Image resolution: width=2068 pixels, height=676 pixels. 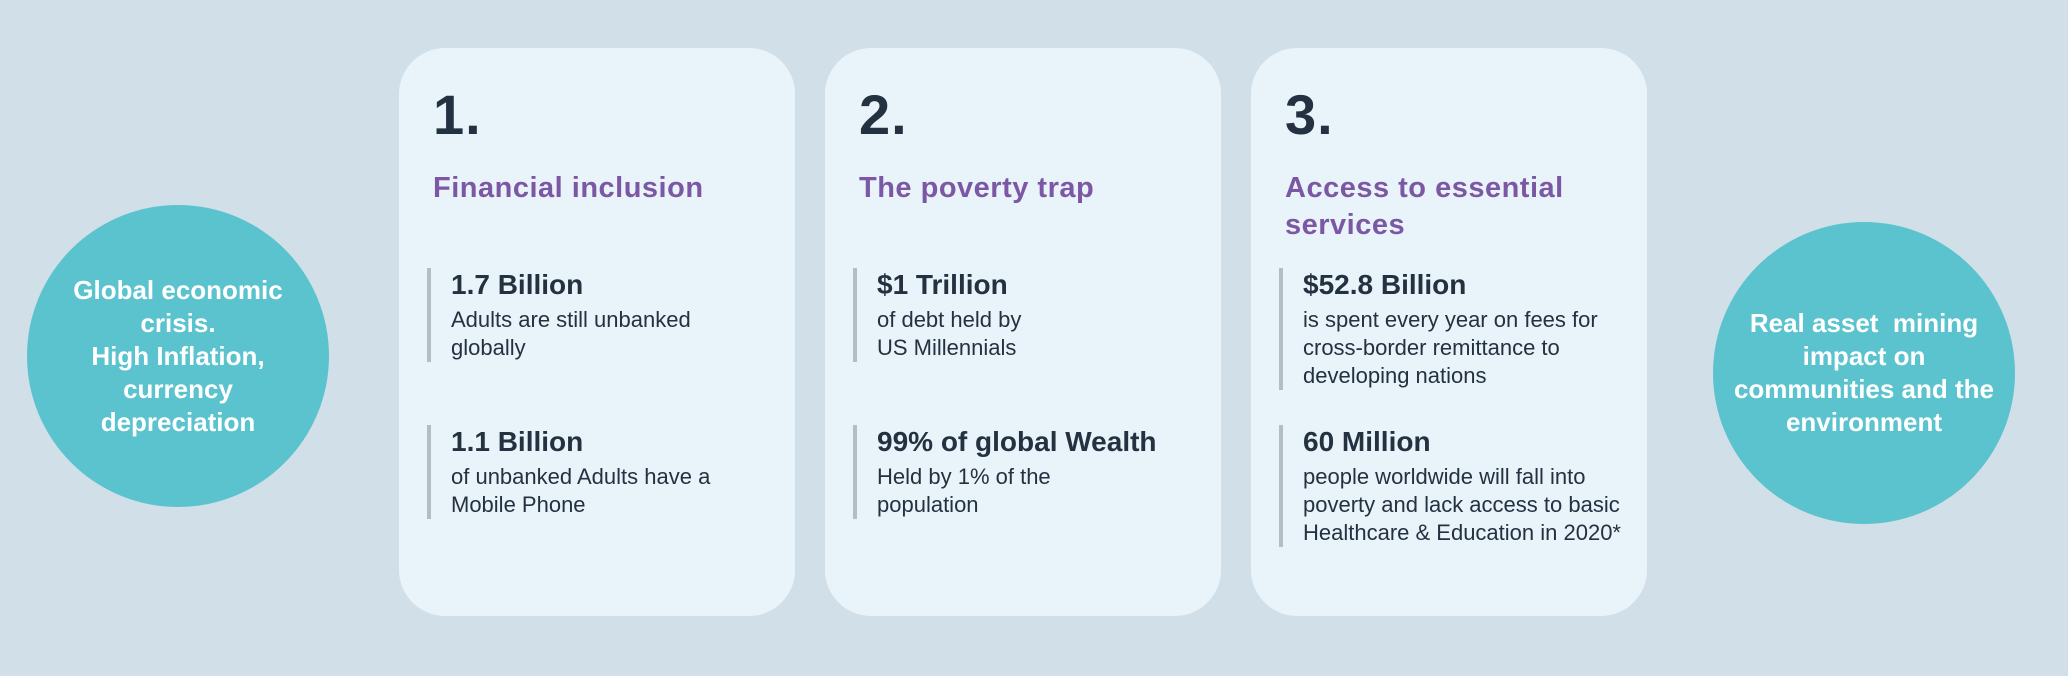 I want to click on stat-value: $52.8 Billion, so click(x=1385, y=284).